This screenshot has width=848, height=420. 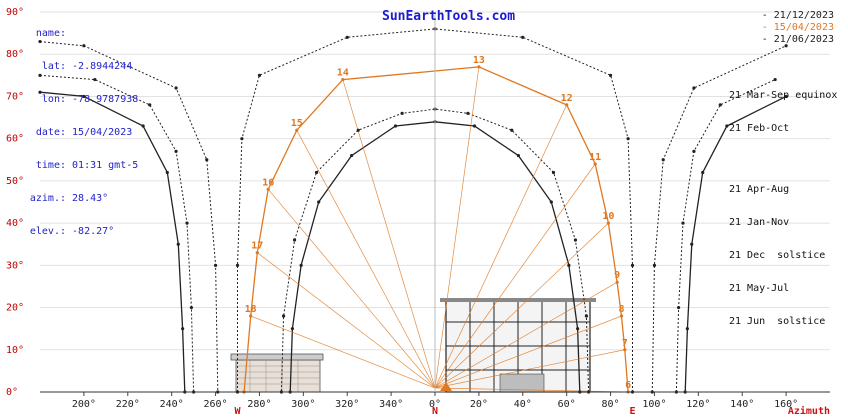 I want to click on main-building-roof, so click(x=518, y=300).